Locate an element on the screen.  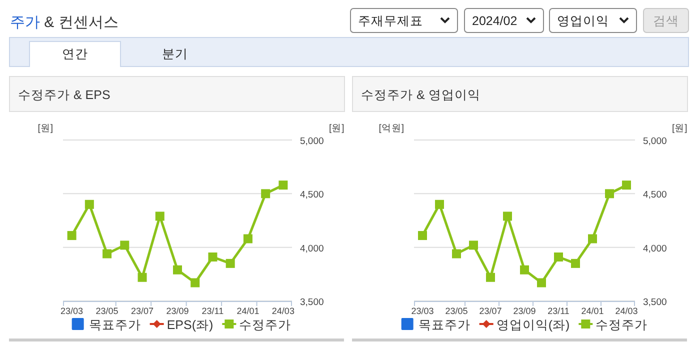
text: 주가 & 컨센서스 is located at coordinates (64, 22).